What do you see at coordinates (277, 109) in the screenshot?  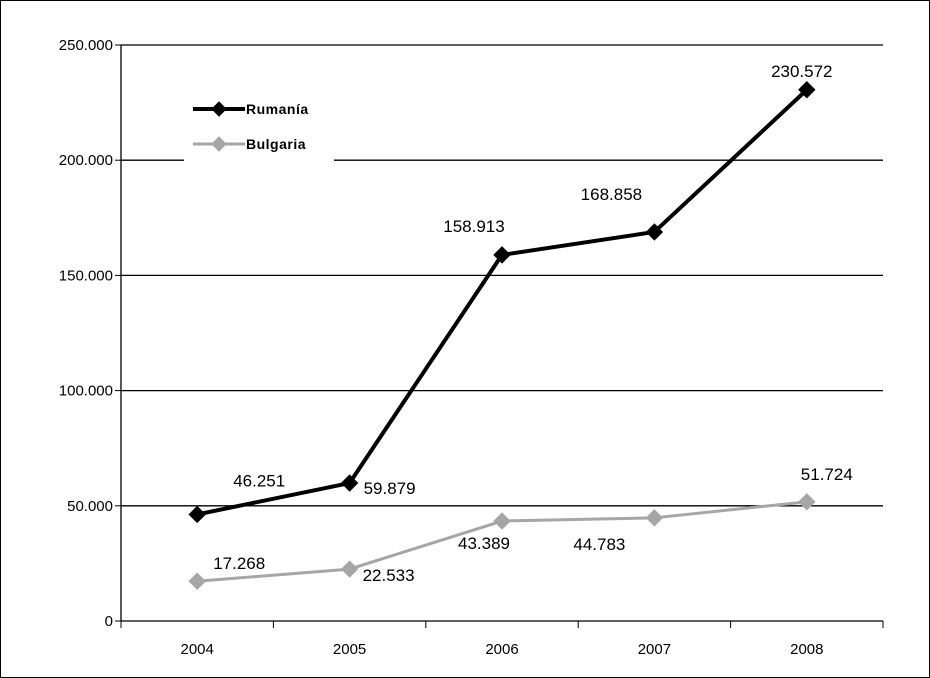 I see `legend-label: Rumanía` at bounding box center [277, 109].